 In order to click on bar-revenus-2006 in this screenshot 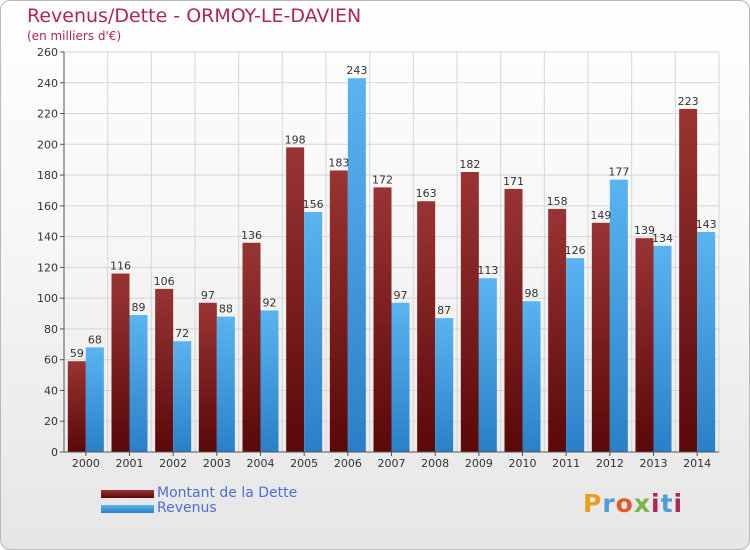, I will do `click(356, 265)`.